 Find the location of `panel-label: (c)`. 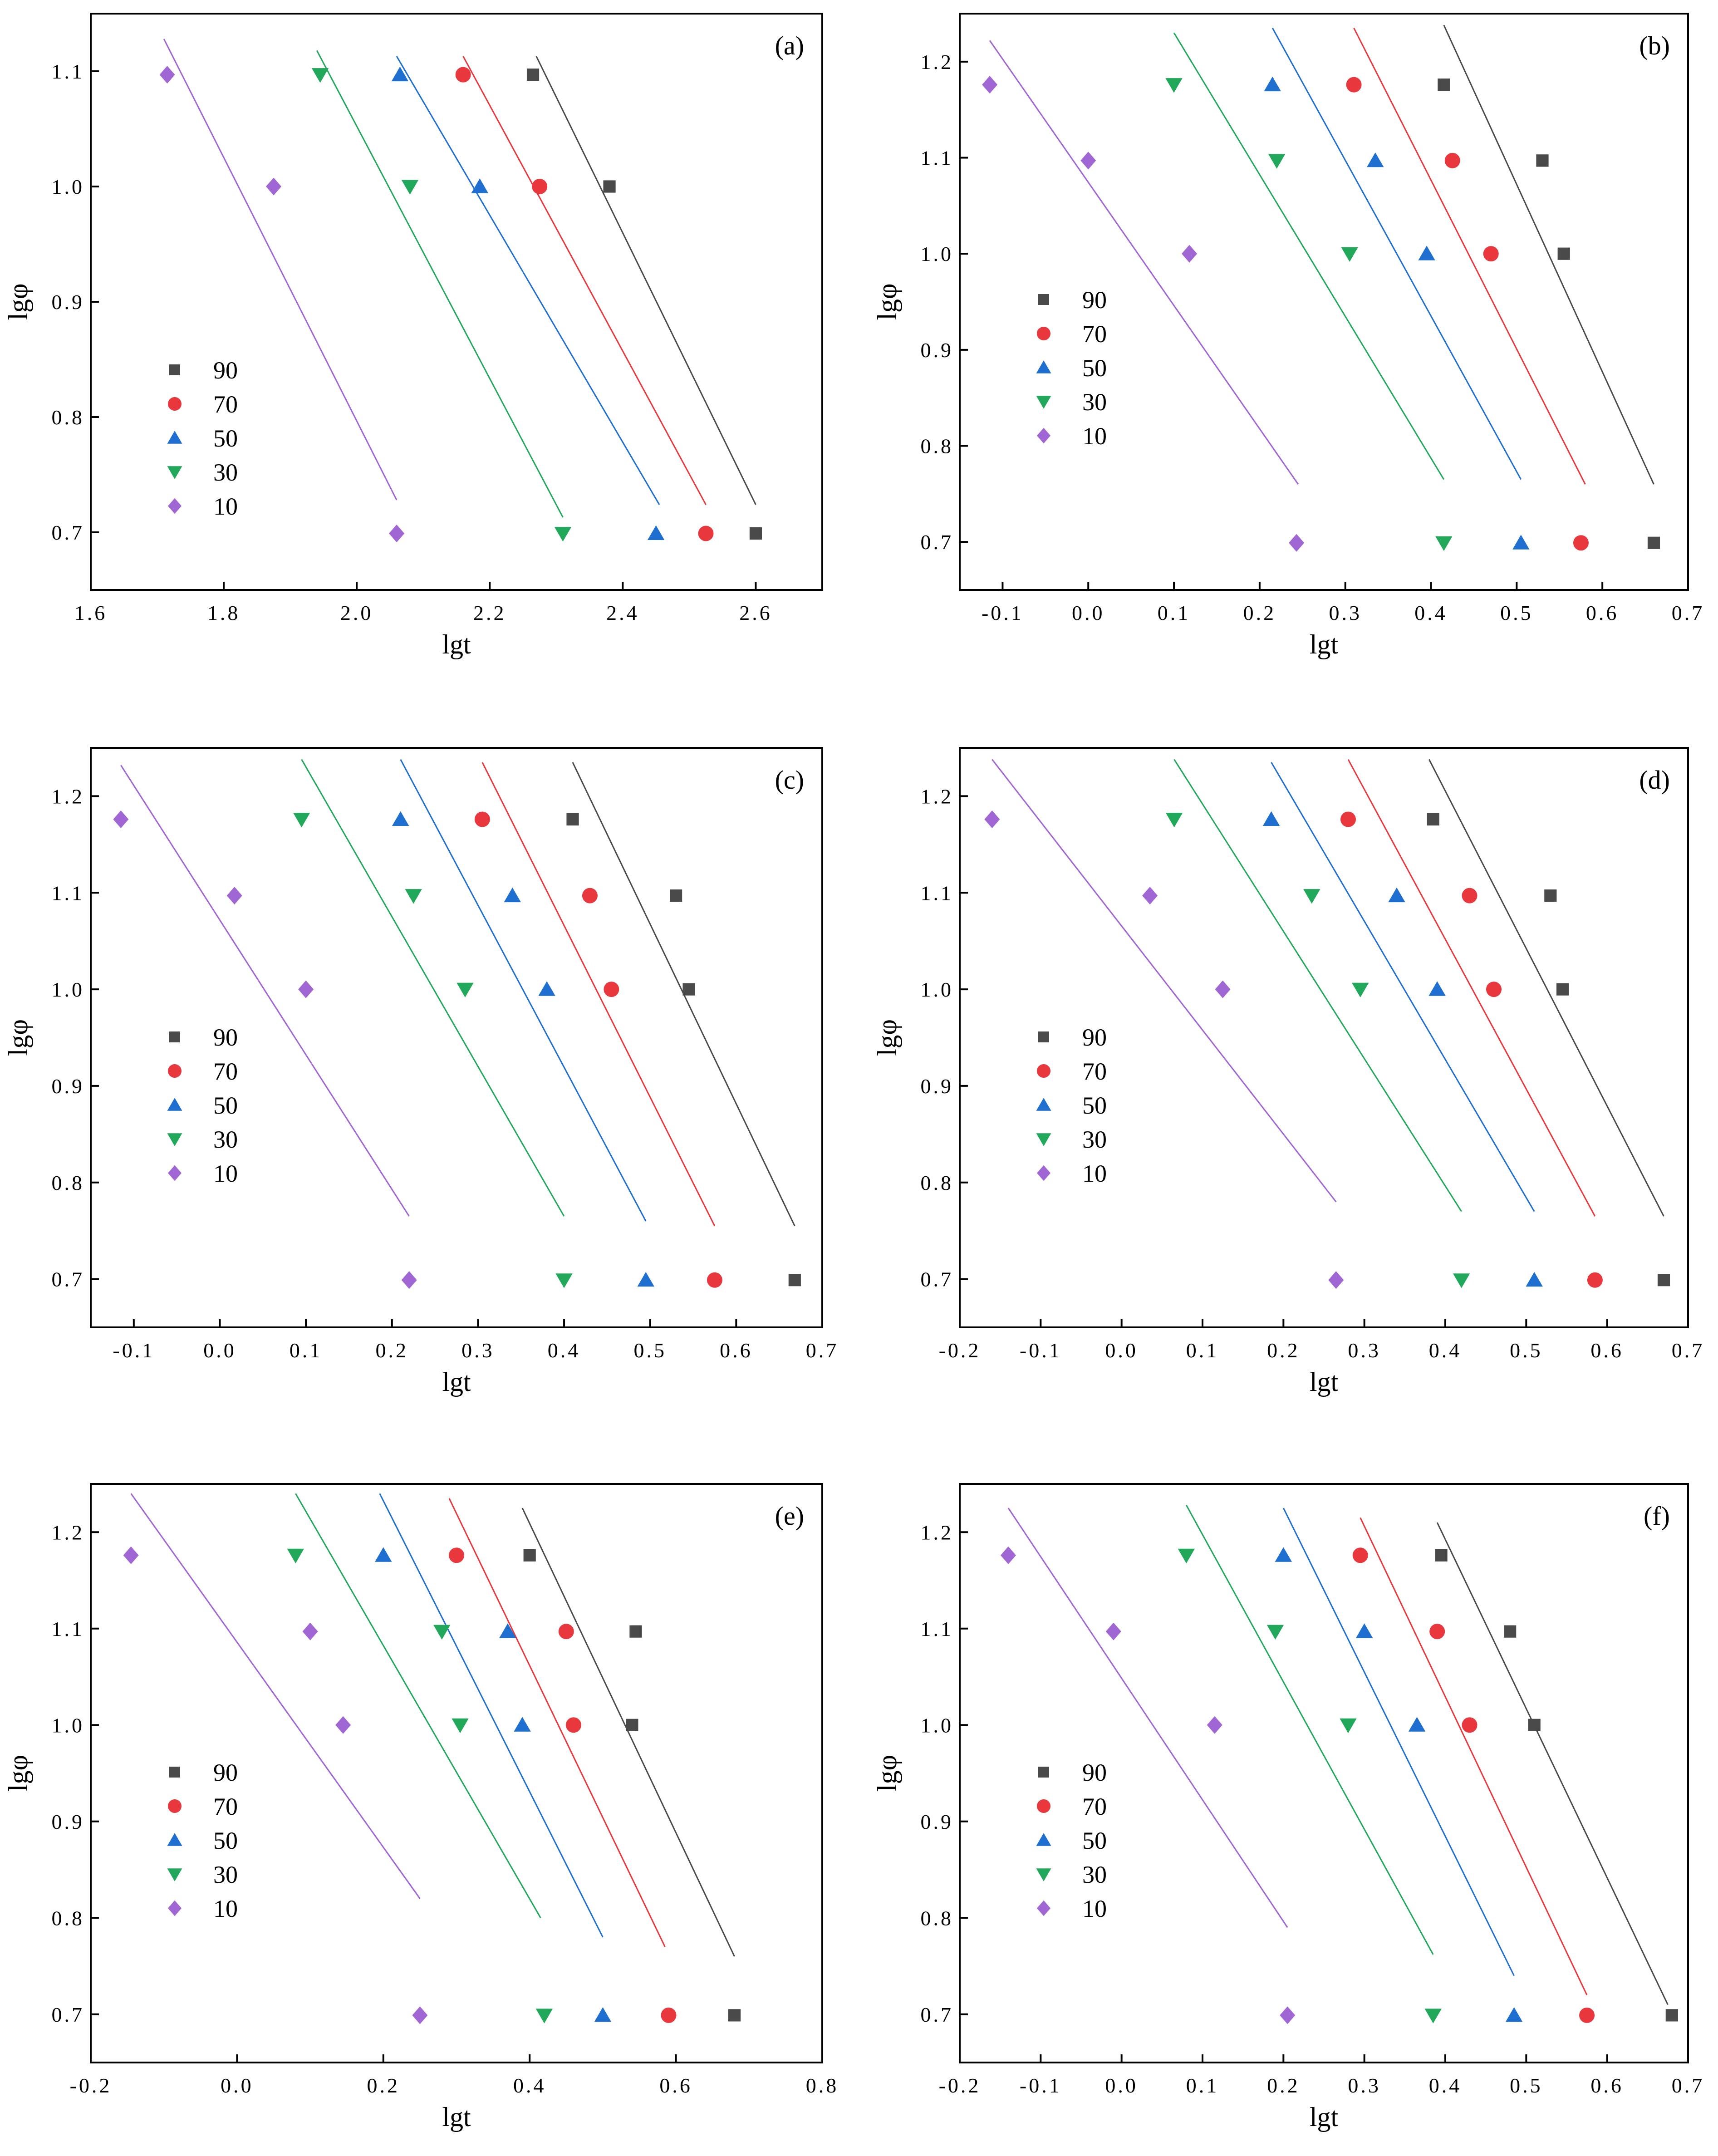

panel-label: (c) is located at coordinates (789, 780).